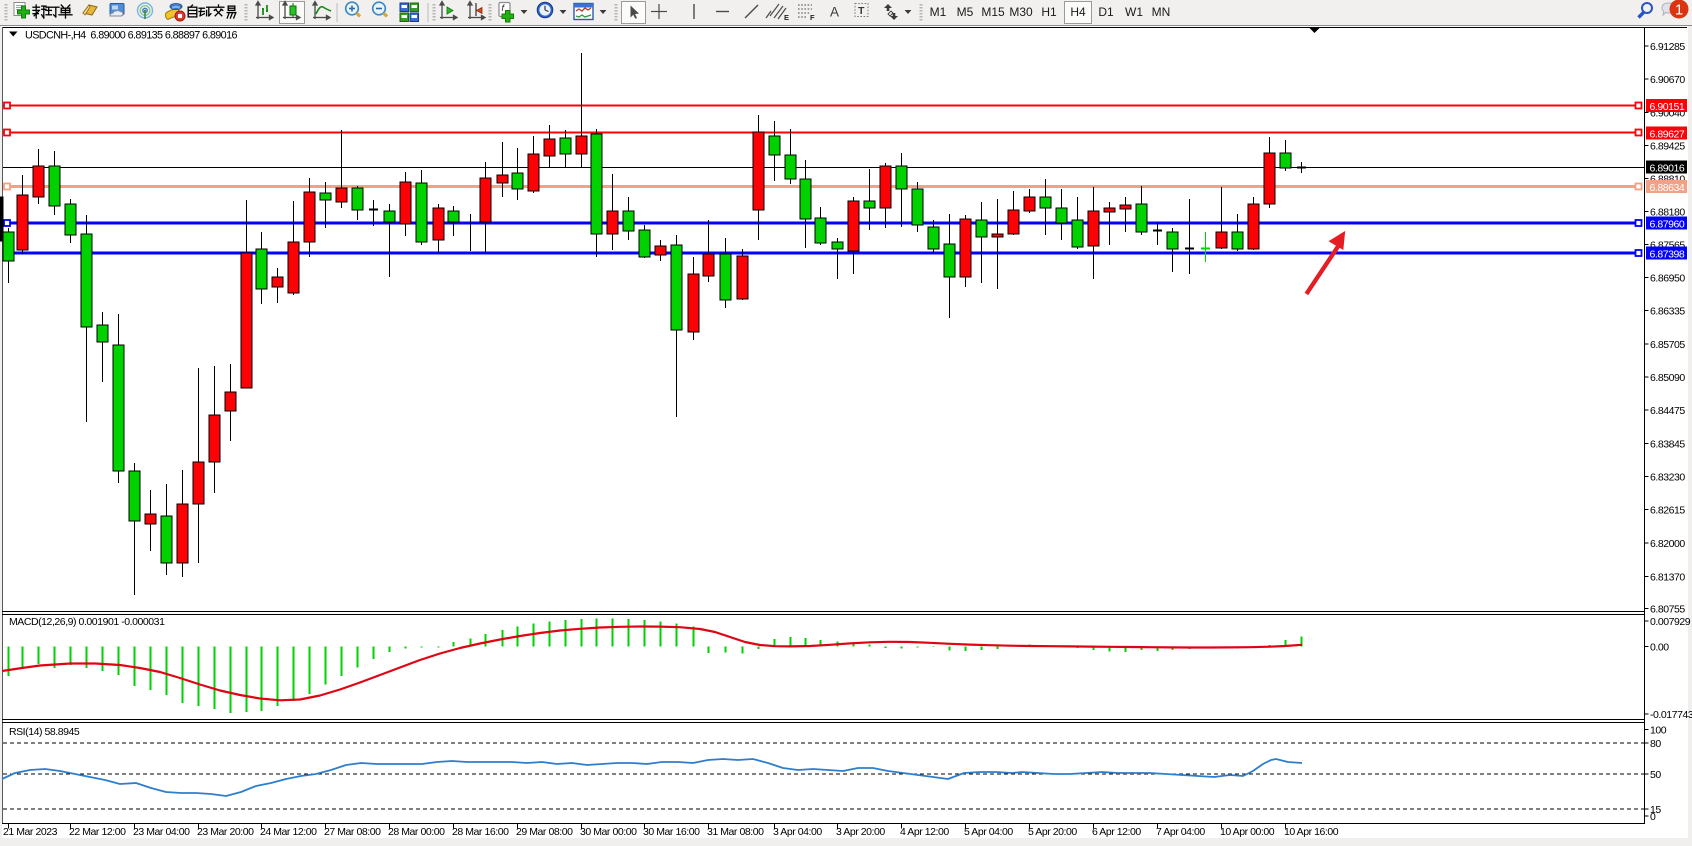 This screenshot has width=1692, height=846. I want to click on svg-text: 6.87398, so click(1667, 255).